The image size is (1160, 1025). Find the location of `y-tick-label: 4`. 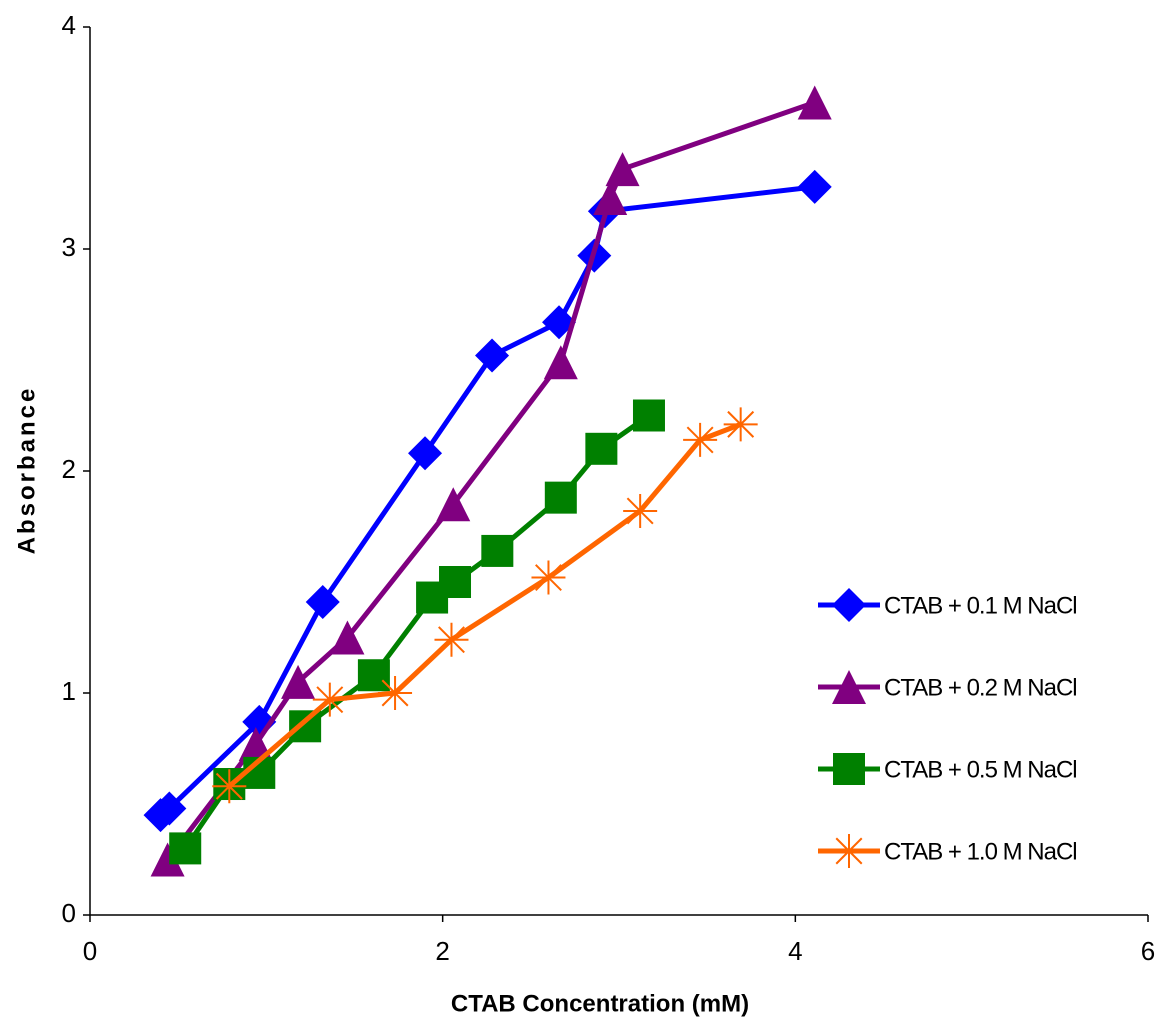

y-tick-label: 4 is located at coordinates (69, 25).